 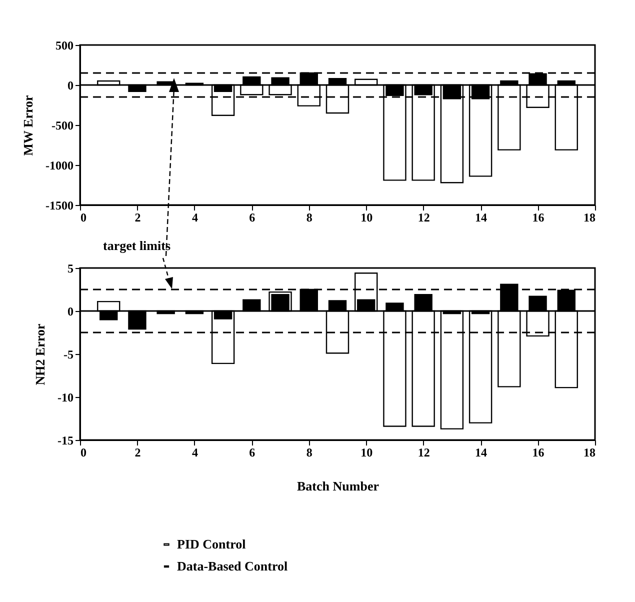 I want to click on y-tick-label: 5, so click(x=71, y=269).